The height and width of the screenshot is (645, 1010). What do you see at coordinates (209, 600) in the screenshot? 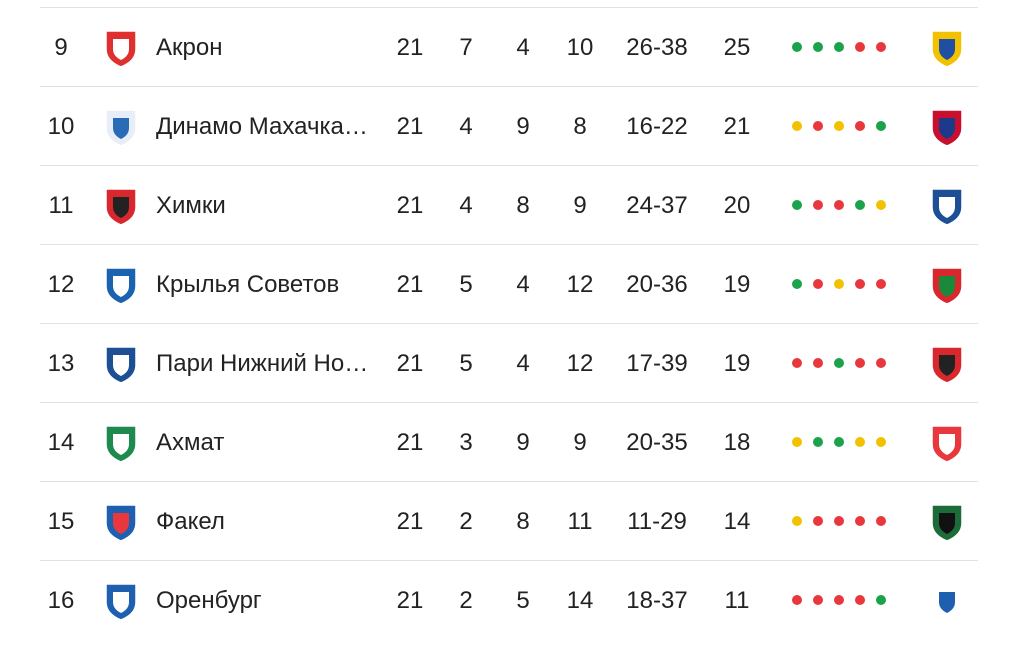
I see `team-name: Оренбург` at bounding box center [209, 600].